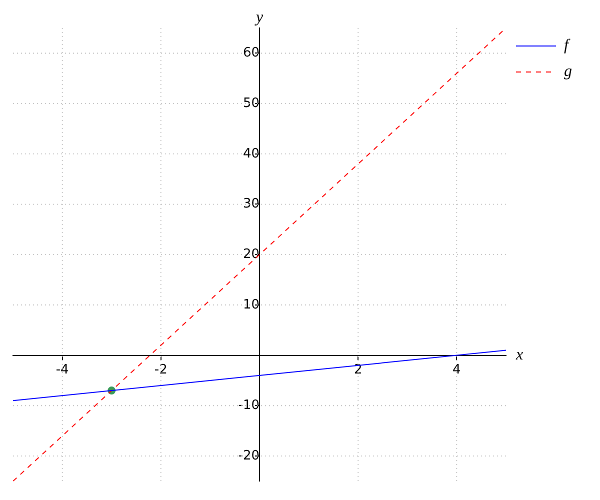  Describe the element at coordinates (251, 53) in the screenshot. I see `y-tick-label: 60` at that location.